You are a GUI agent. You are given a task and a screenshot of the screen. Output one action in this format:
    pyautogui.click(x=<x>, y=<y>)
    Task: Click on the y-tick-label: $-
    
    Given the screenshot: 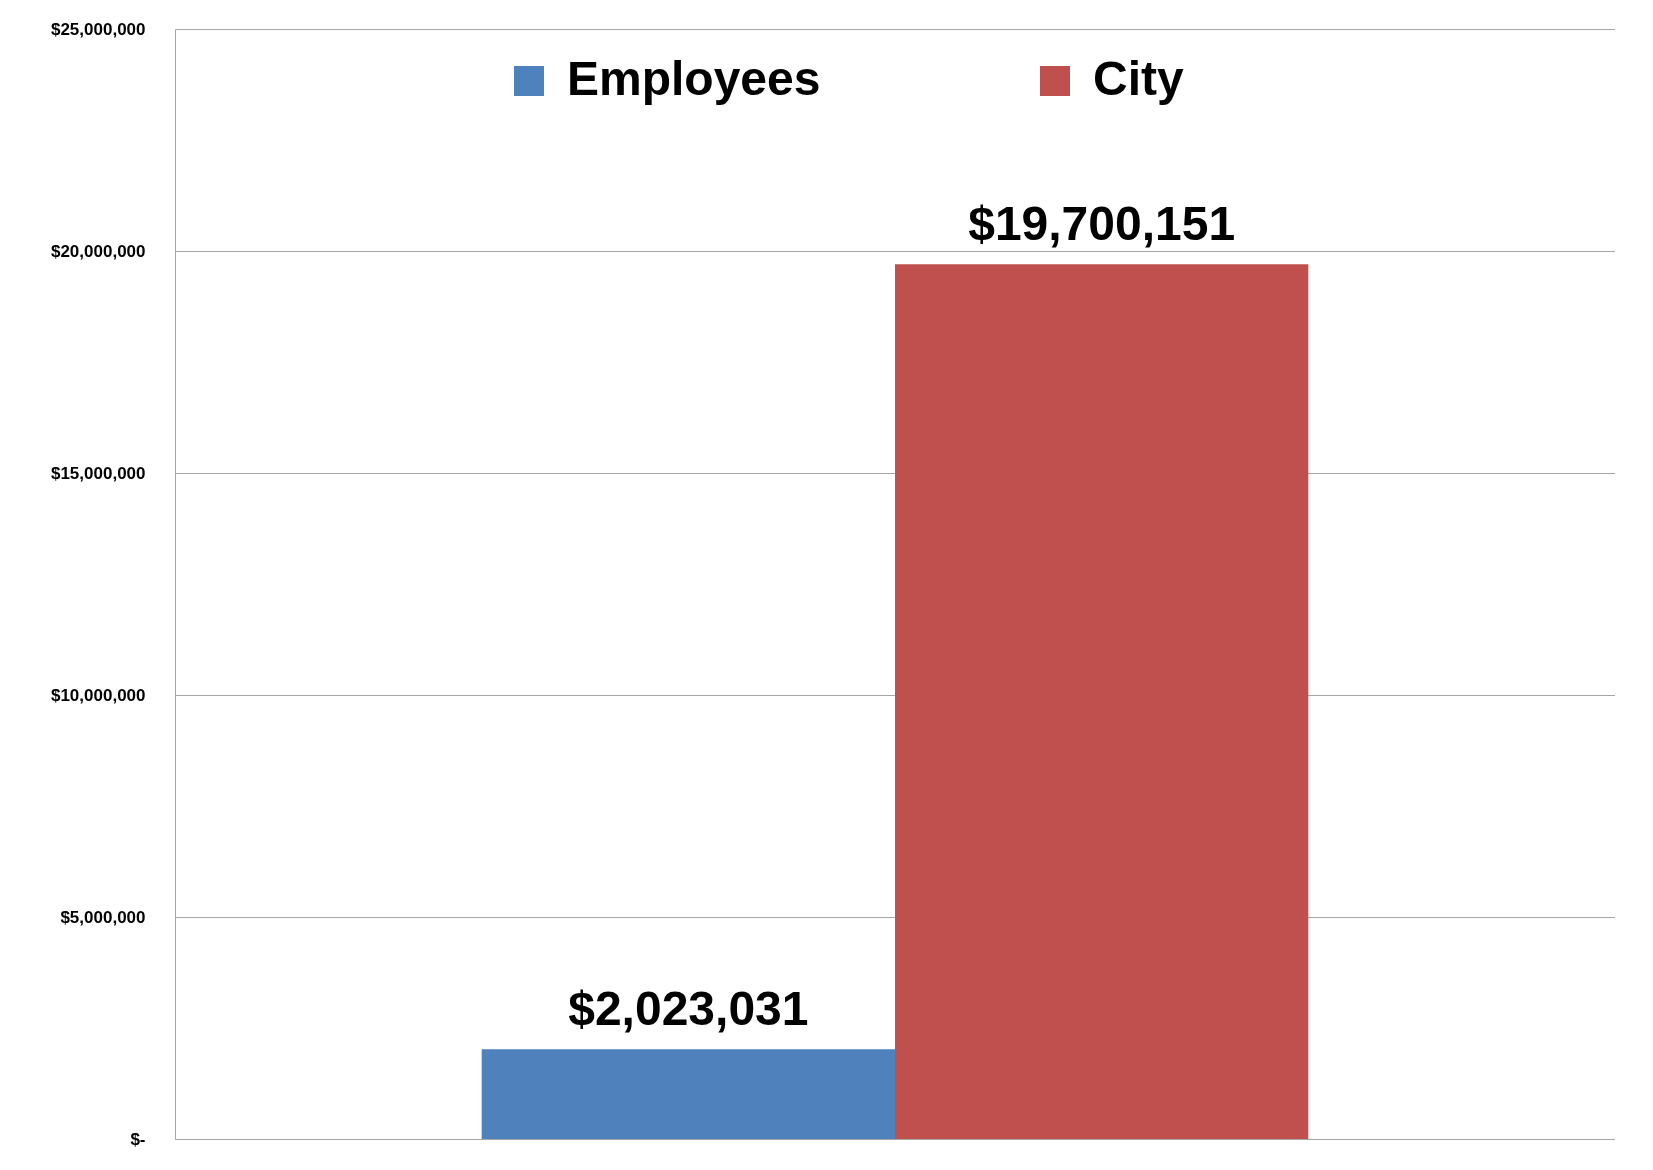 What is the action you would take?
    pyautogui.click(x=138, y=1139)
    